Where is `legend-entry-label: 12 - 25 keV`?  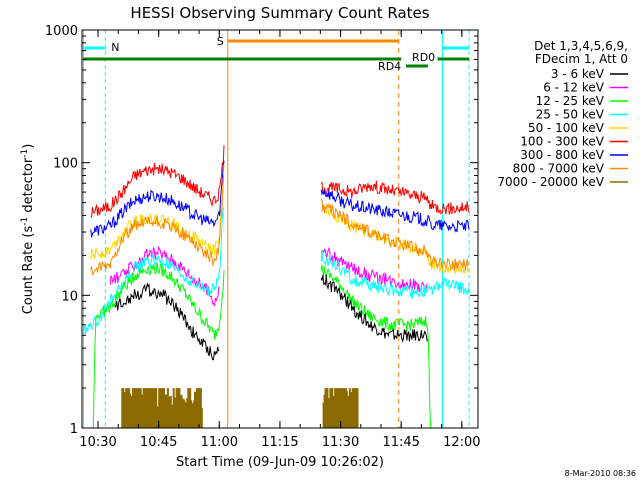
legend-entry-label: 12 - 25 keV is located at coordinates (570, 101).